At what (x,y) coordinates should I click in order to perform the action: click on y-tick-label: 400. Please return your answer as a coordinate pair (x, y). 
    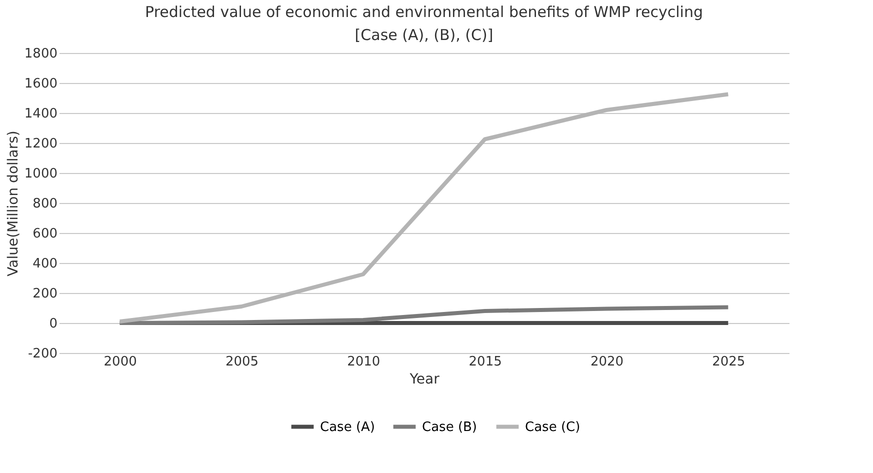
    Looking at the image, I should click on (45, 264).